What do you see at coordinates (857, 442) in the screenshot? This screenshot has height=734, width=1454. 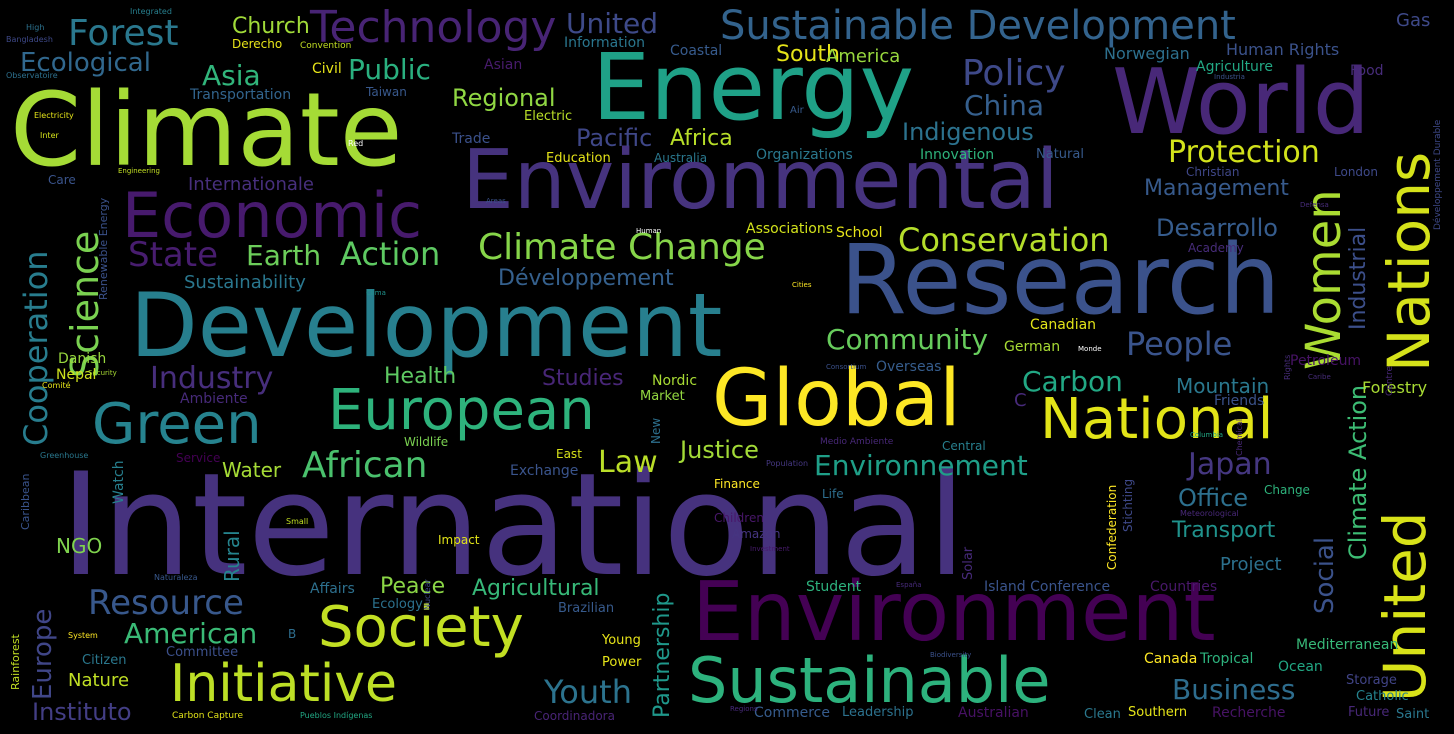 I see `word: Medio Ambiente` at bounding box center [857, 442].